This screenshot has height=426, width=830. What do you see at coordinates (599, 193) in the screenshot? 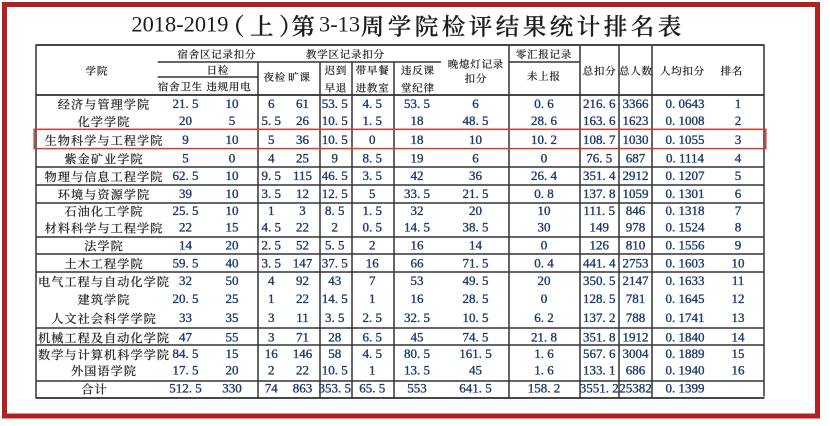
I see `svg-text: 137. 8` at bounding box center [599, 193].